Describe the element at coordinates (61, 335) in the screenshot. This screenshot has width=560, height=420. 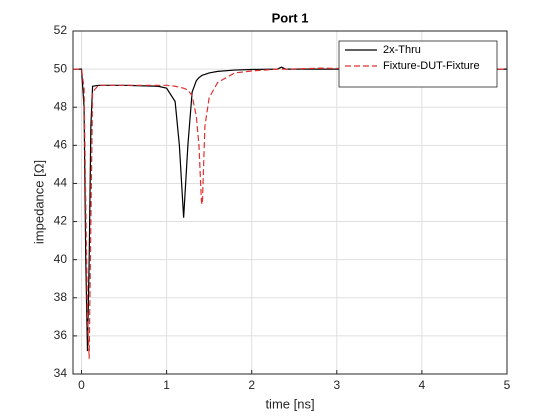
I see `y-tick-label: 36` at that location.